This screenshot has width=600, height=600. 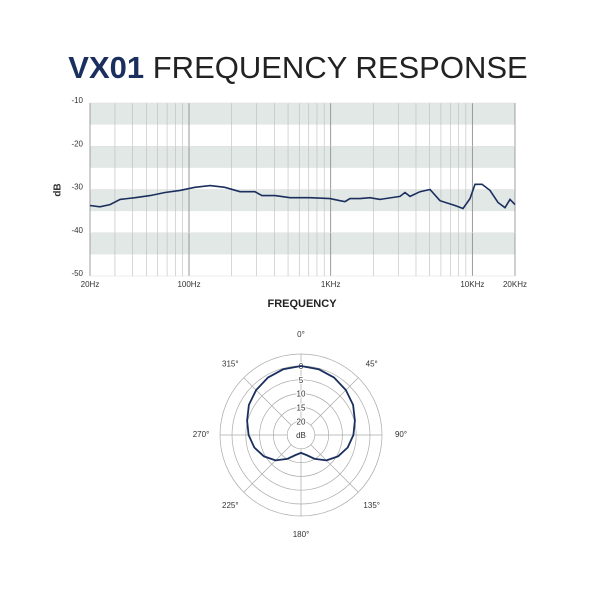 What do you see at coordinates (371, 505) in the screenshot?
I see `angle-label: 135°` at bounding box center [371, 505].